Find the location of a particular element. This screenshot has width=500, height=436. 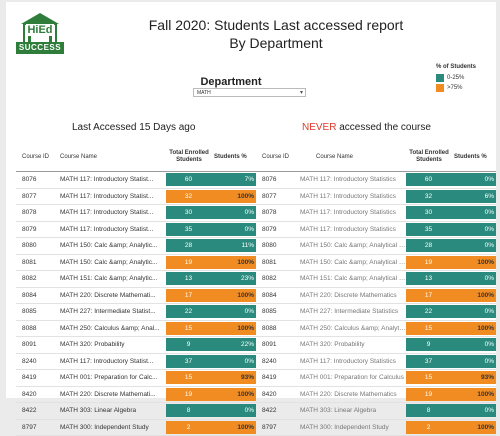

course-id: 8420 is located at coordinates (269, 394).